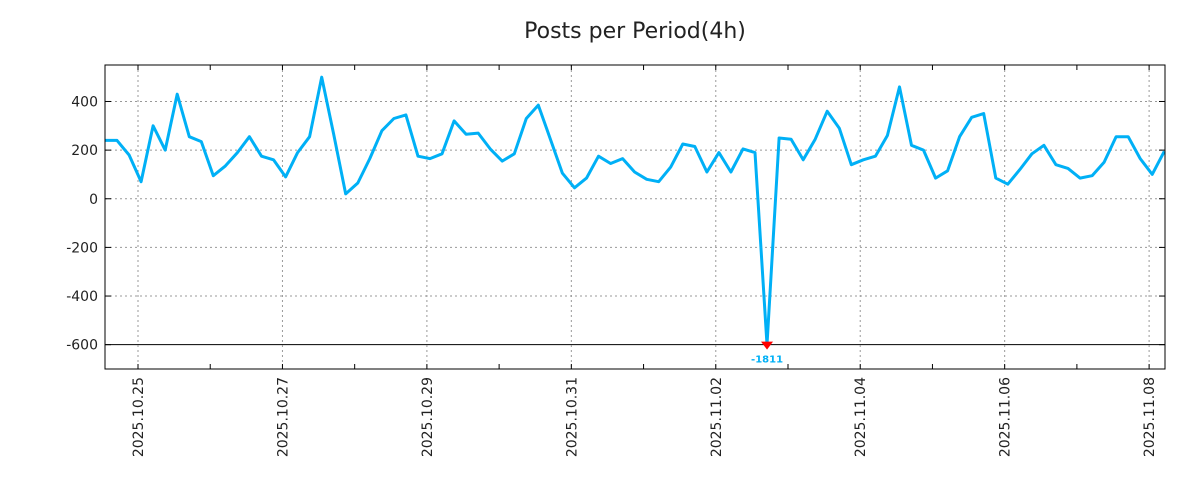  I want to click on x-tick-label: 2025.11.02, so click(717, 417).